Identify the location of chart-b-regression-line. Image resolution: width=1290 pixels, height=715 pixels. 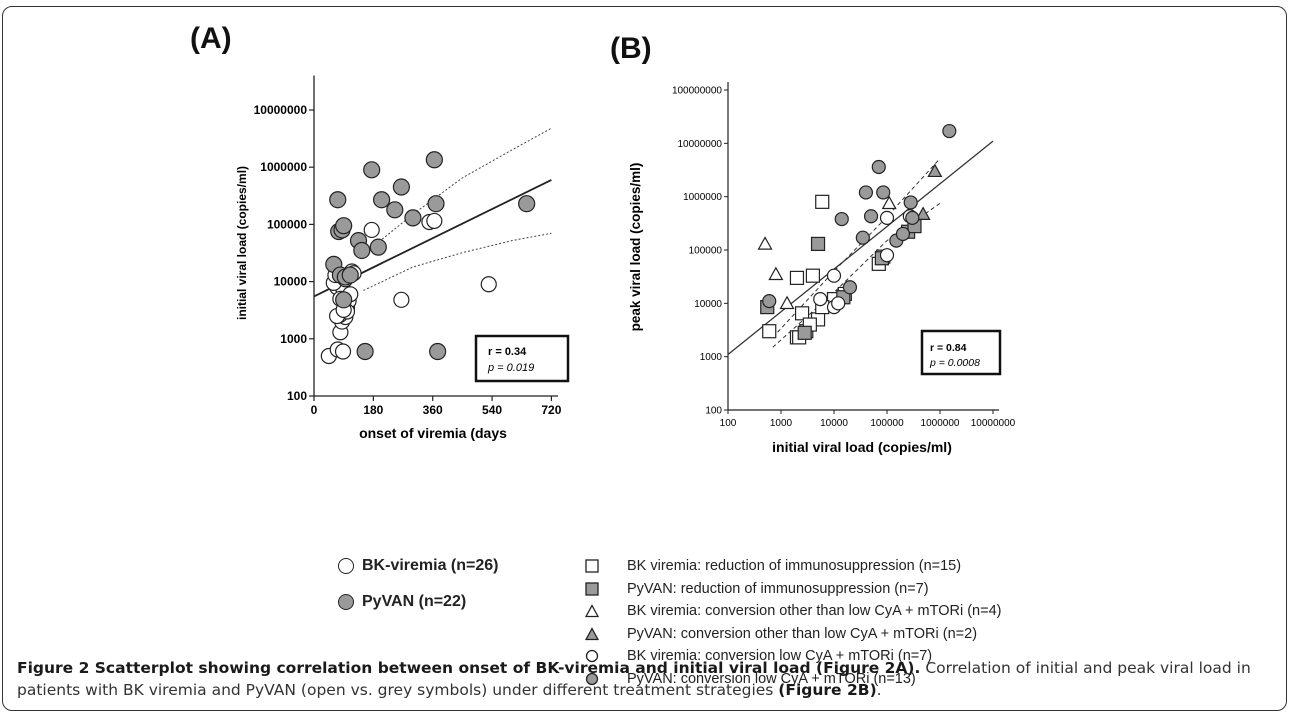
(860, 247).